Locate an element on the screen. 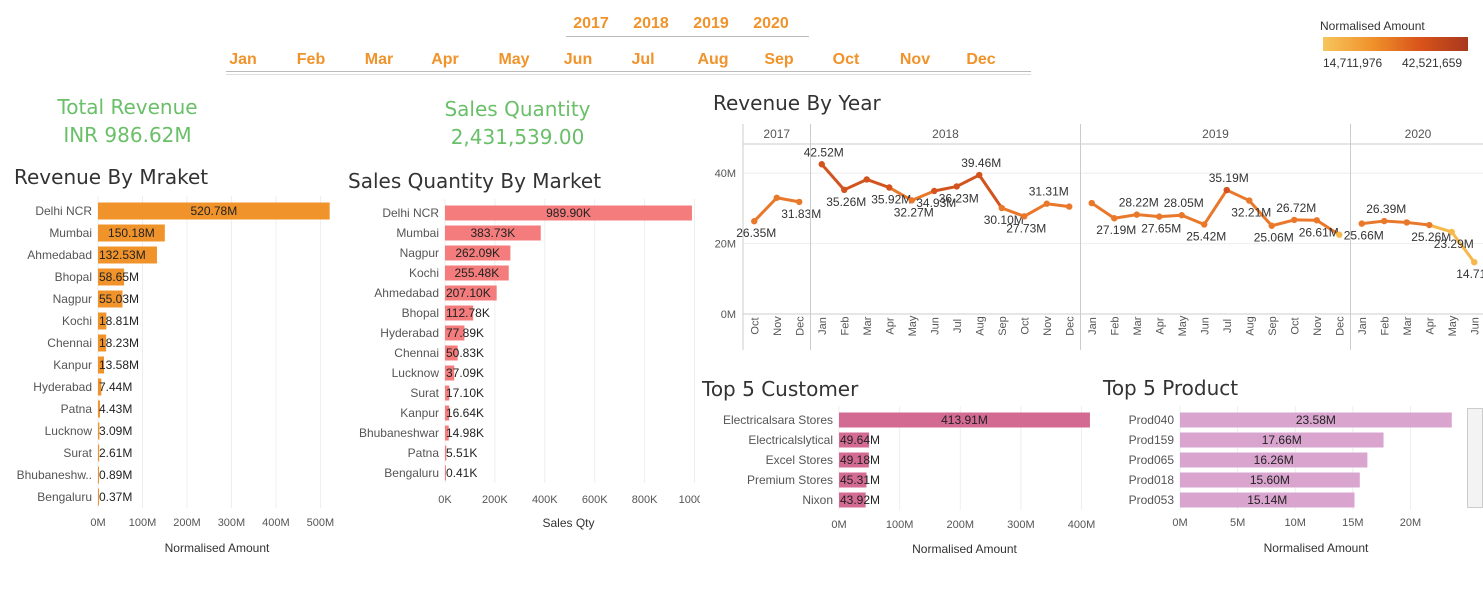  month-filter-jan: Jan is located at coordinates (243, 59).